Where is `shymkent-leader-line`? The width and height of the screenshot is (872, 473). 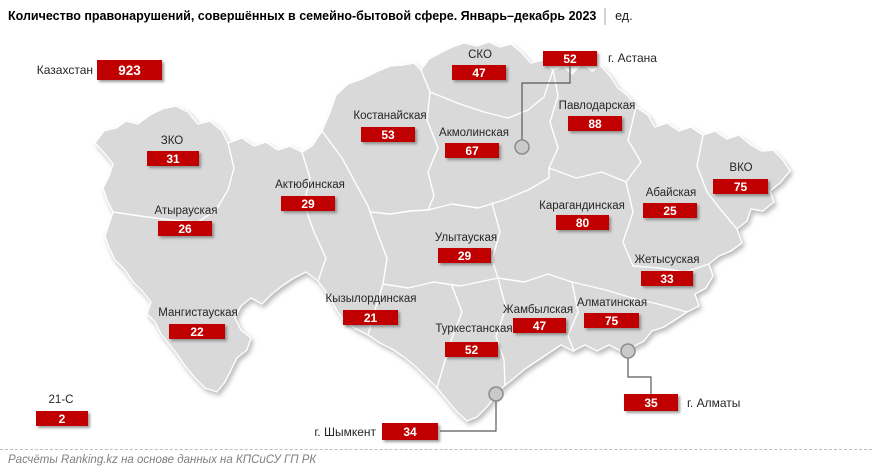 shymkent-leader-line is located at coordinates (468, 416).